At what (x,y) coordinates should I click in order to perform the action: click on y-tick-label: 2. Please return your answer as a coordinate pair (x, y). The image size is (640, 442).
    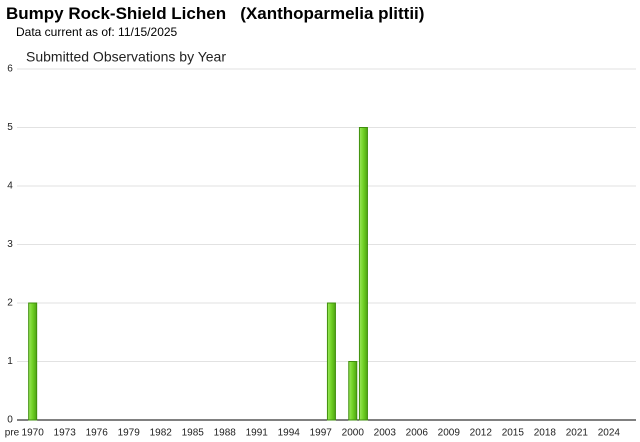
    Looking at the image, I should click on (10, 303).